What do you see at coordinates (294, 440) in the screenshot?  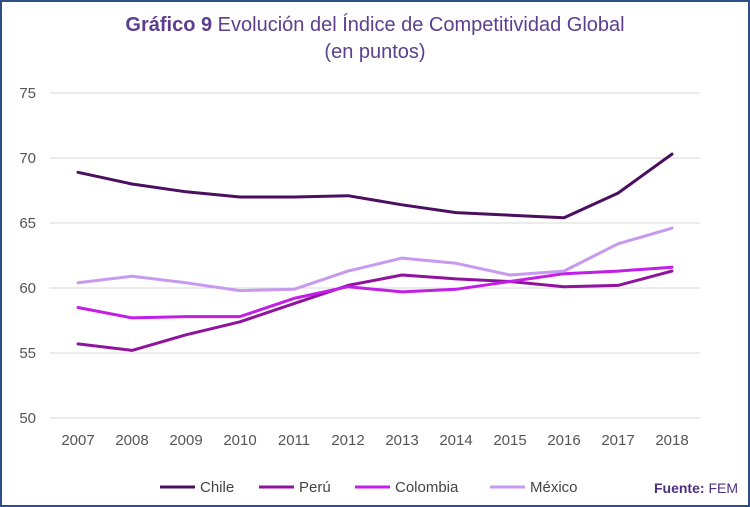 I see `x-tick-label: 2011` at bounding box center [294, 440].